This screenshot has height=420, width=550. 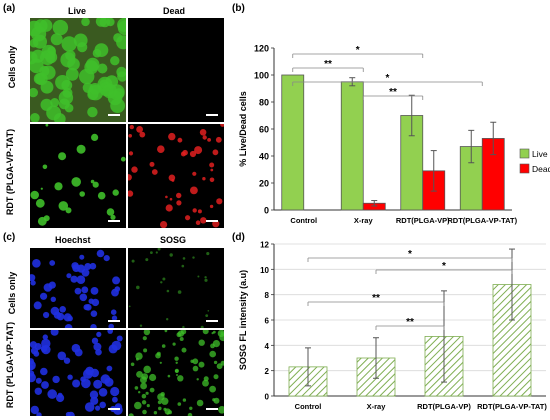 I want to click on col-header-dead: Dead, so click(x=174, y=11).